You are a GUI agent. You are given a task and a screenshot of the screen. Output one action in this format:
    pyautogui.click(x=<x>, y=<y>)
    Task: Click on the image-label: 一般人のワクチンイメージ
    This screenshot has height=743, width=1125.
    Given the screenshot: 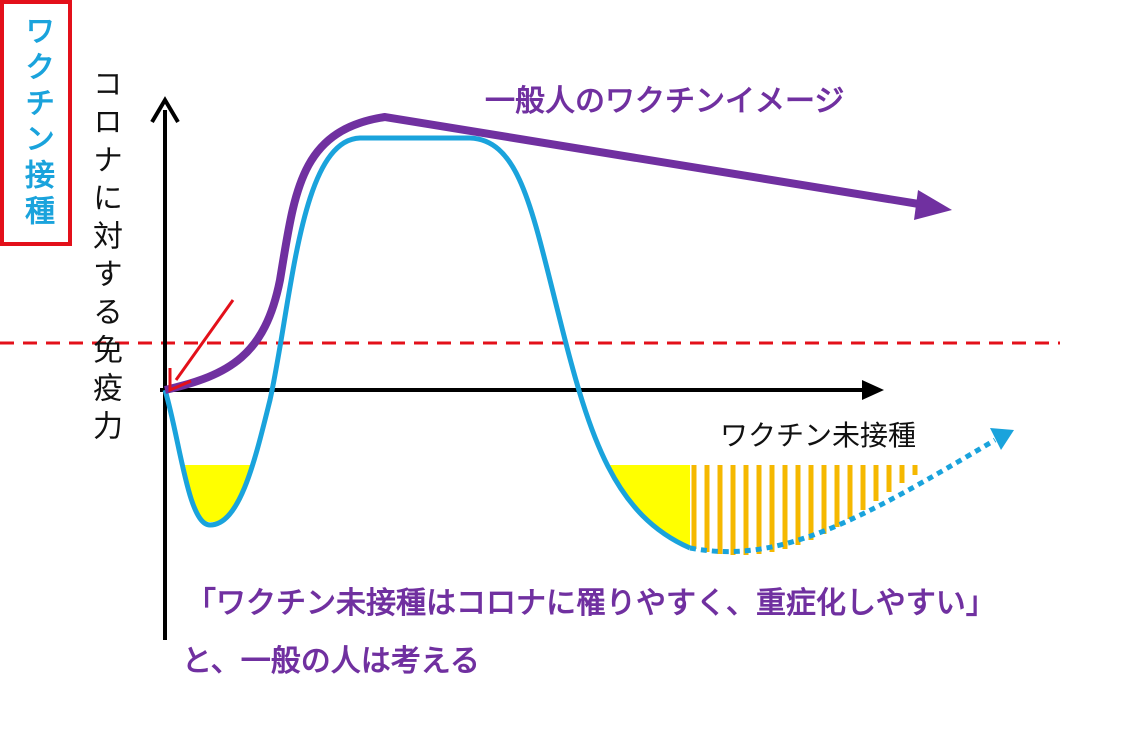 What is the action you would take?
    pyautogui.click(x=665, y=101)
    